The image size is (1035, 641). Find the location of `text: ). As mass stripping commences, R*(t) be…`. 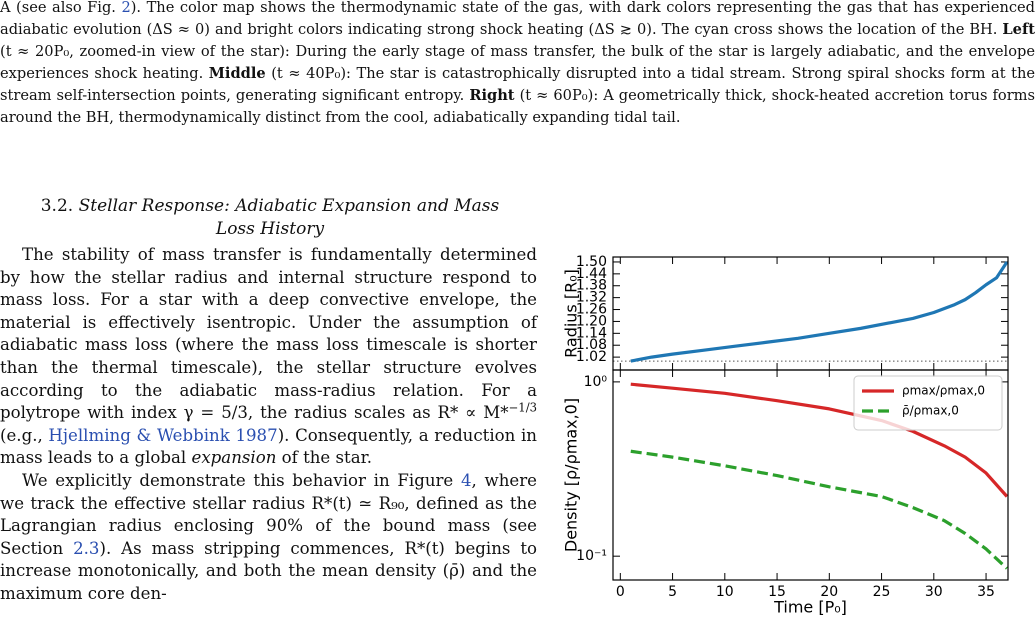

text: ). As mass stripping commences, R*(t) be… is located at coordinates (268, 570).